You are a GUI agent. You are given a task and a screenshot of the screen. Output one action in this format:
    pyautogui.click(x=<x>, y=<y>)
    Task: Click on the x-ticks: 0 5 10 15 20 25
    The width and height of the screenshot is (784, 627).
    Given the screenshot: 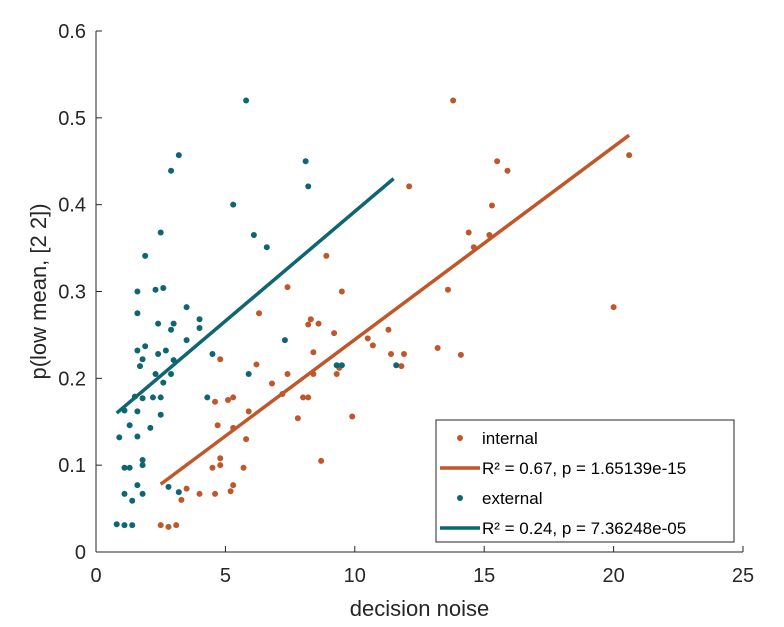 What is the action you would take?
    pyautogui.click(x=422, y=566)
    